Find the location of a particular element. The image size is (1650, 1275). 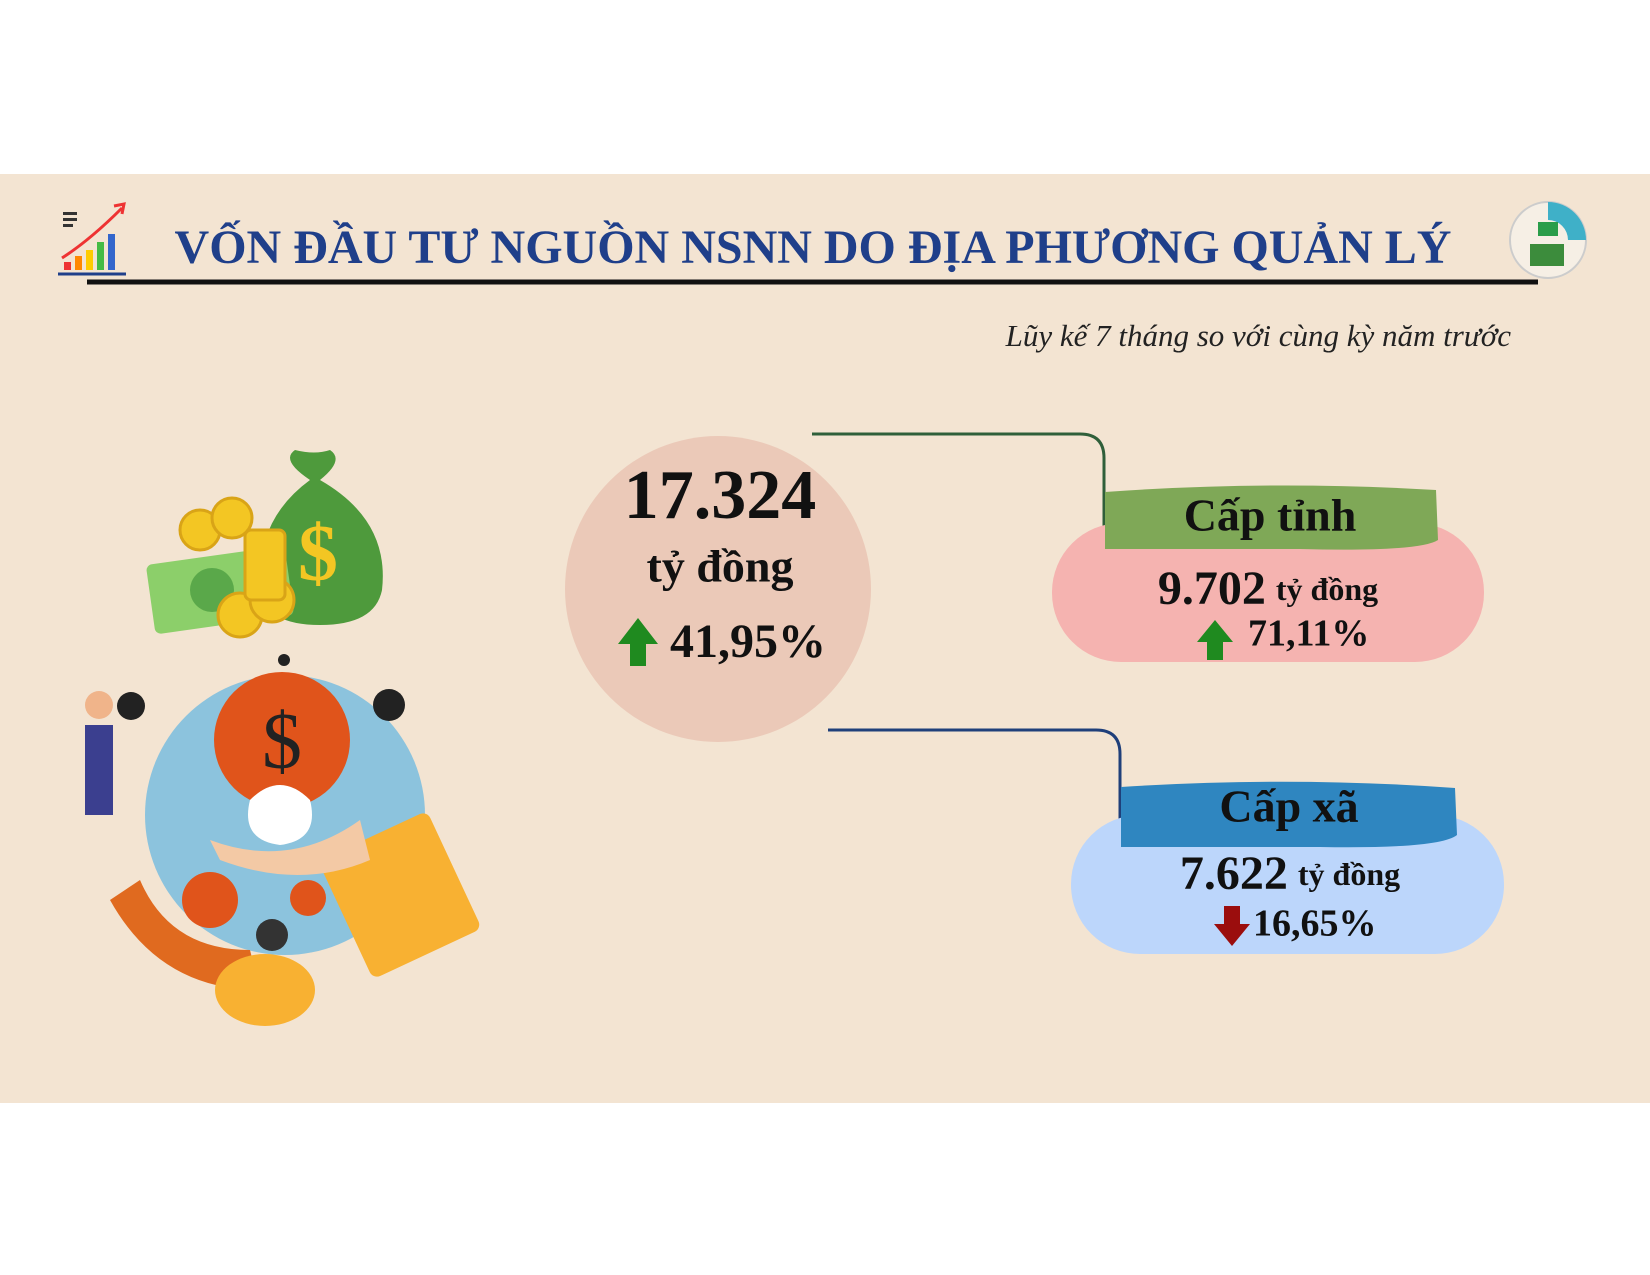

provincial-amount: 9.702 tỷ đồng is located at coordinates (1268, 588).